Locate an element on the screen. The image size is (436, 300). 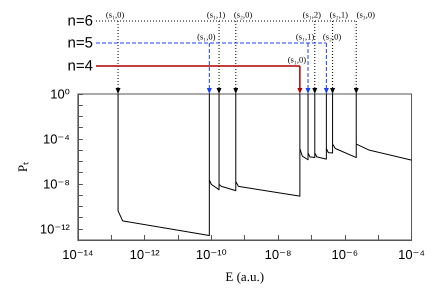
x-tick-label: 10⁻¹⁰ is located at coordinates (211, 254).